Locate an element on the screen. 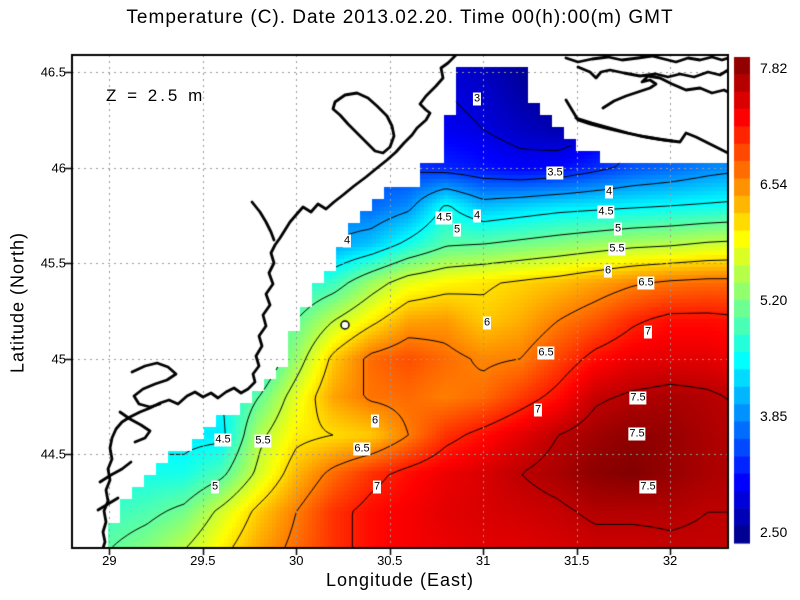 The image size is (800, 600). x-tick-label: 29.5 is located at coordinates (203, 560).